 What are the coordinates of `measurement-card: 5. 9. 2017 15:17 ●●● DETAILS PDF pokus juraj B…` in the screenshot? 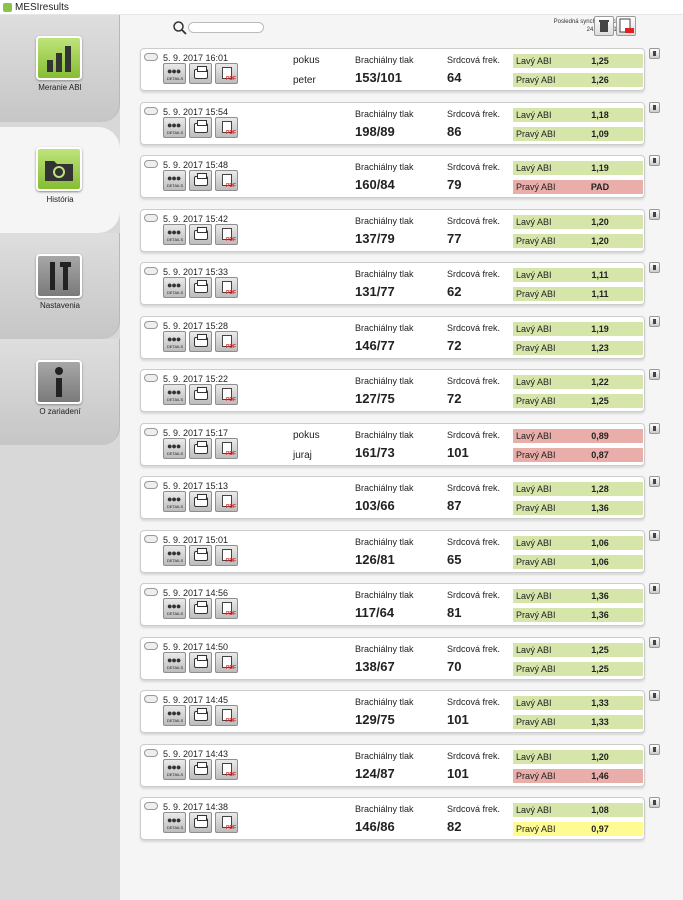 It's located at (392, 444).